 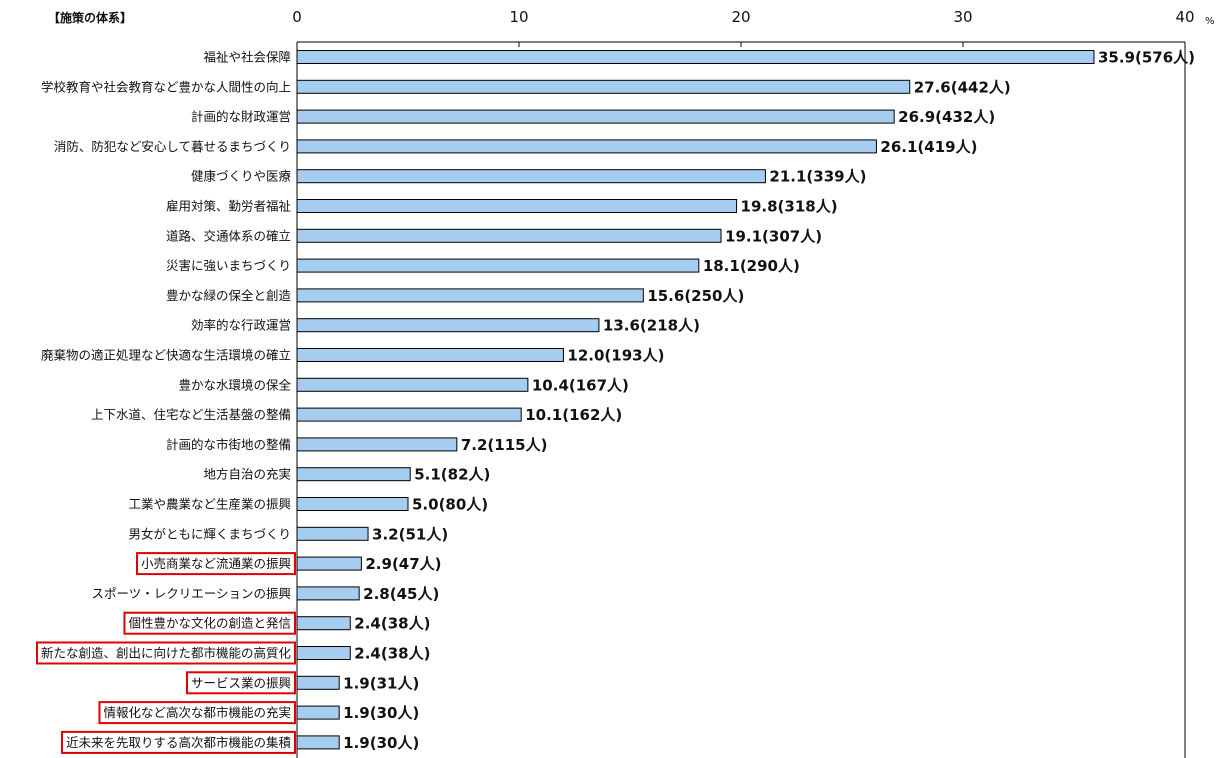 What do you see at coordinates (504, 445) in the screenshot?
I see `data-label: 7.2(115人)` at bounding box center [504, 445].